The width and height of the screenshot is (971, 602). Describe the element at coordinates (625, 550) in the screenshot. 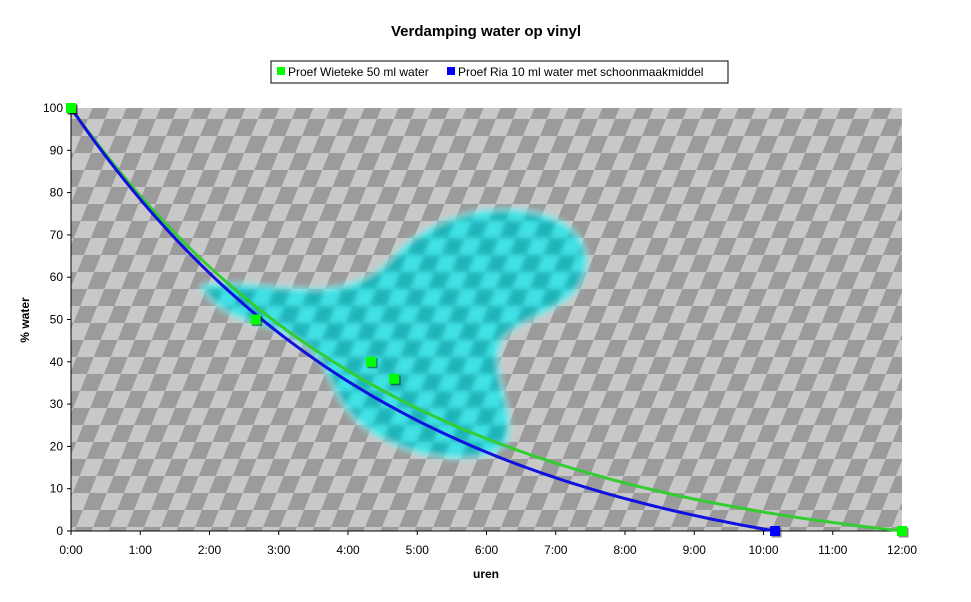

I see `x-tick-label: 8:00` at that location.